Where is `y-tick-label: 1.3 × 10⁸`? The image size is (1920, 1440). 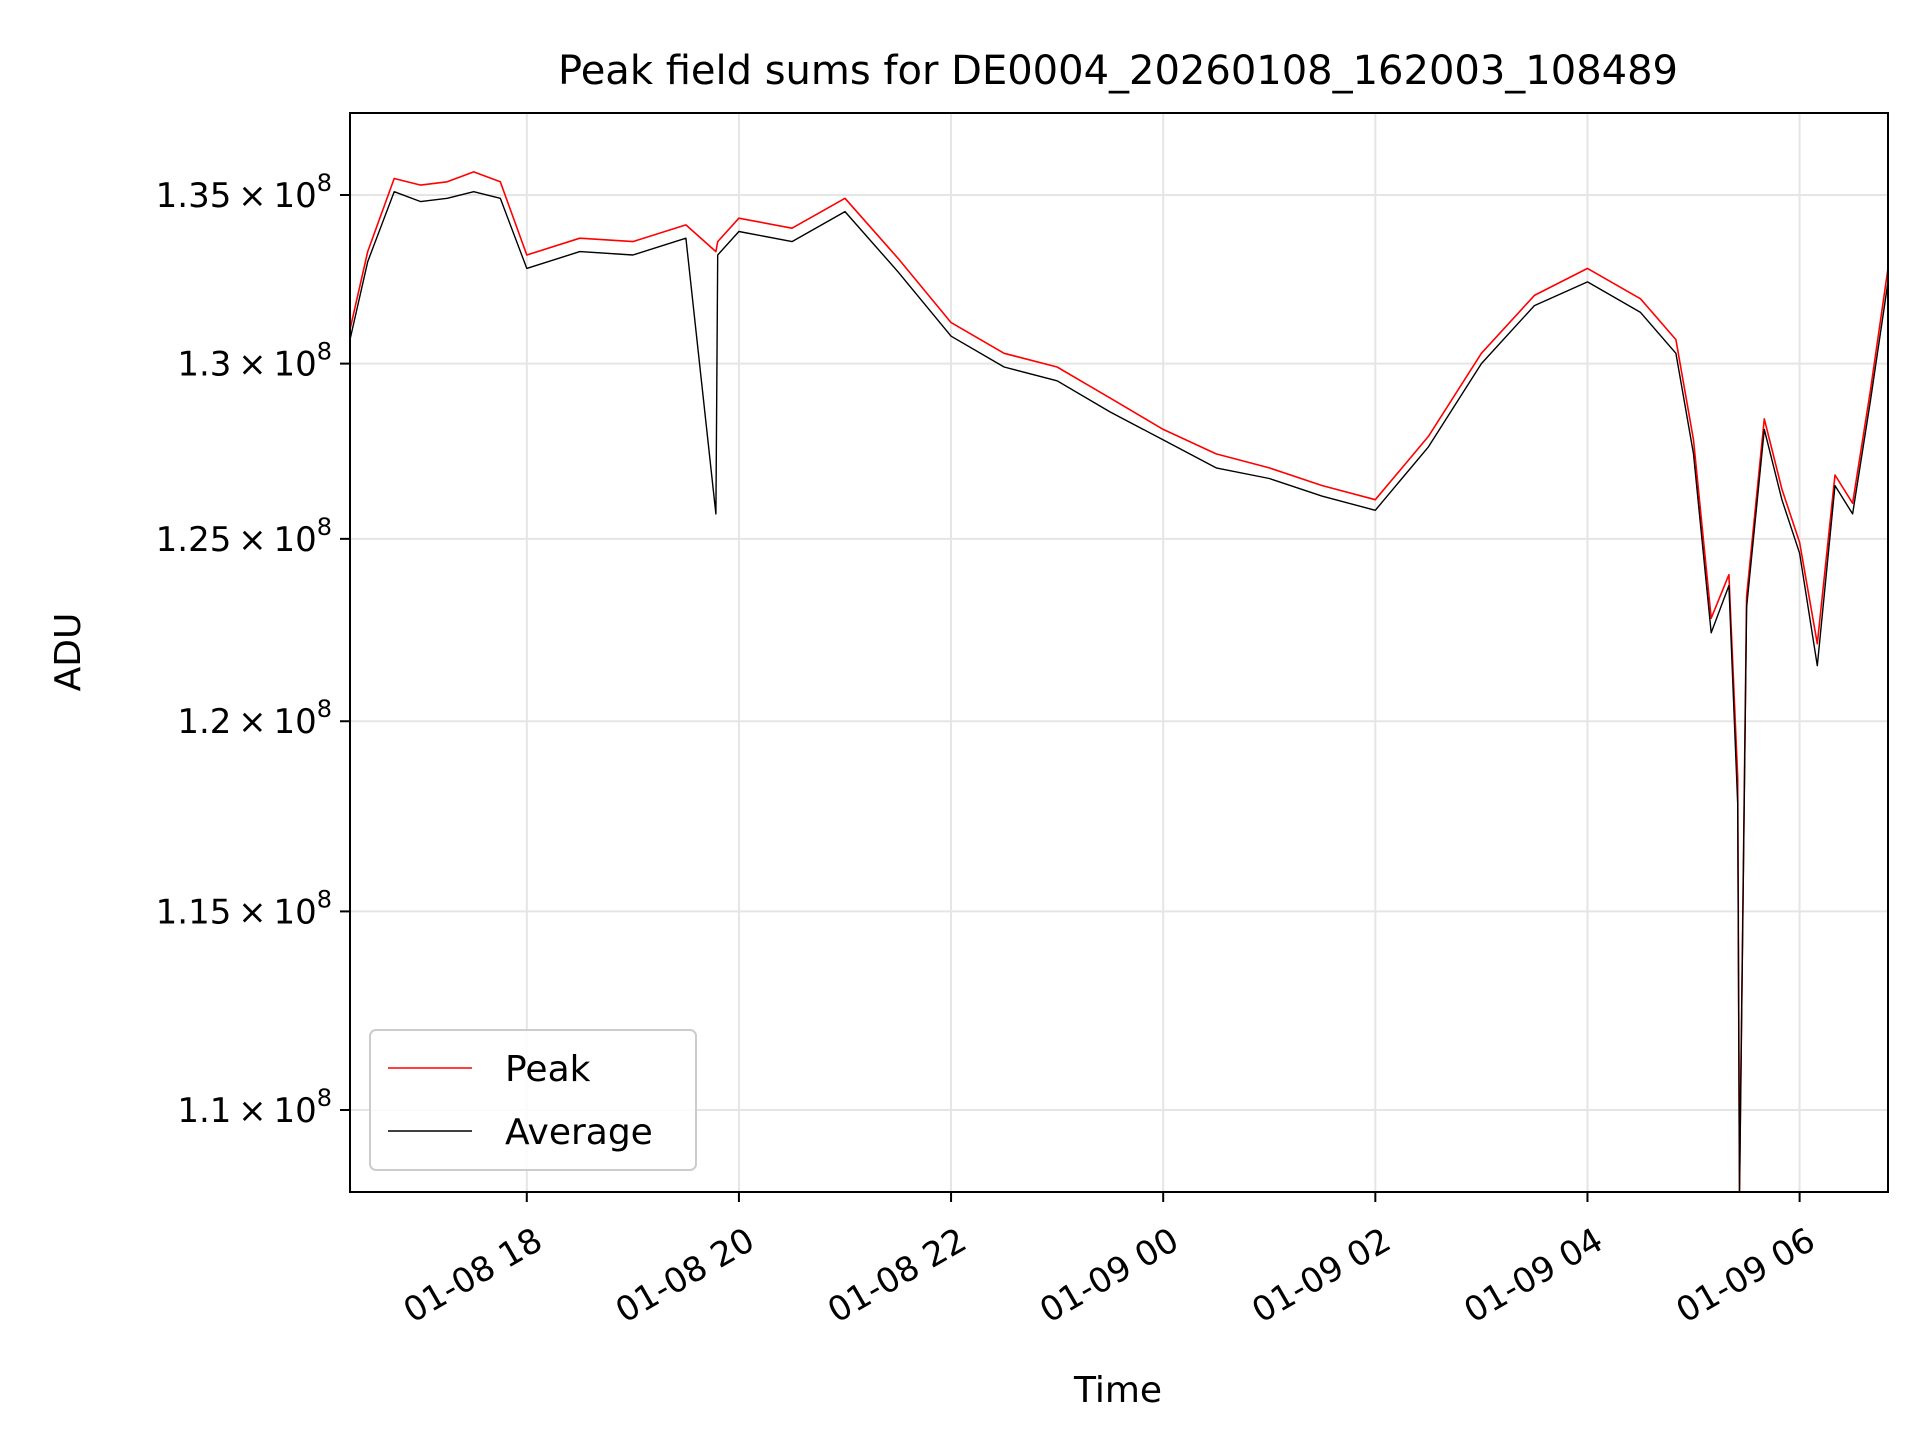 y-tick-label: 1.3 × 10⁸ is located at coordinates (254, 361).